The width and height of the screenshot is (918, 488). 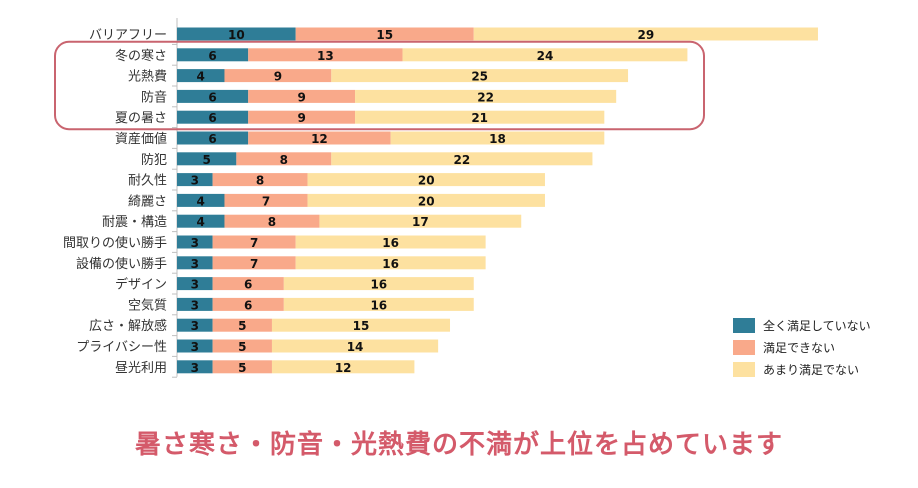 What do you see at coordinates (154, 160) in the screenshot?
I see `category-label: 防犯` at bounding box center [154, 160].